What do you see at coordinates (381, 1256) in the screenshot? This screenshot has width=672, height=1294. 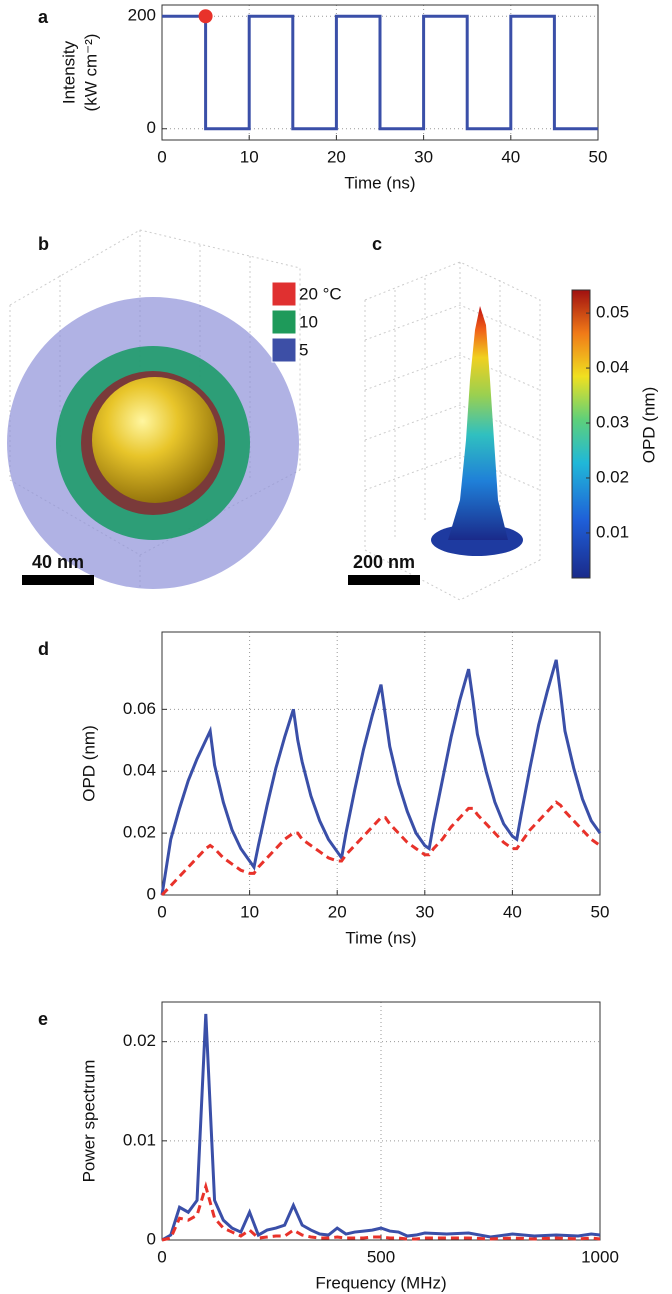 I see `x-tick-label: 500` at bounding box center [381, 1256].